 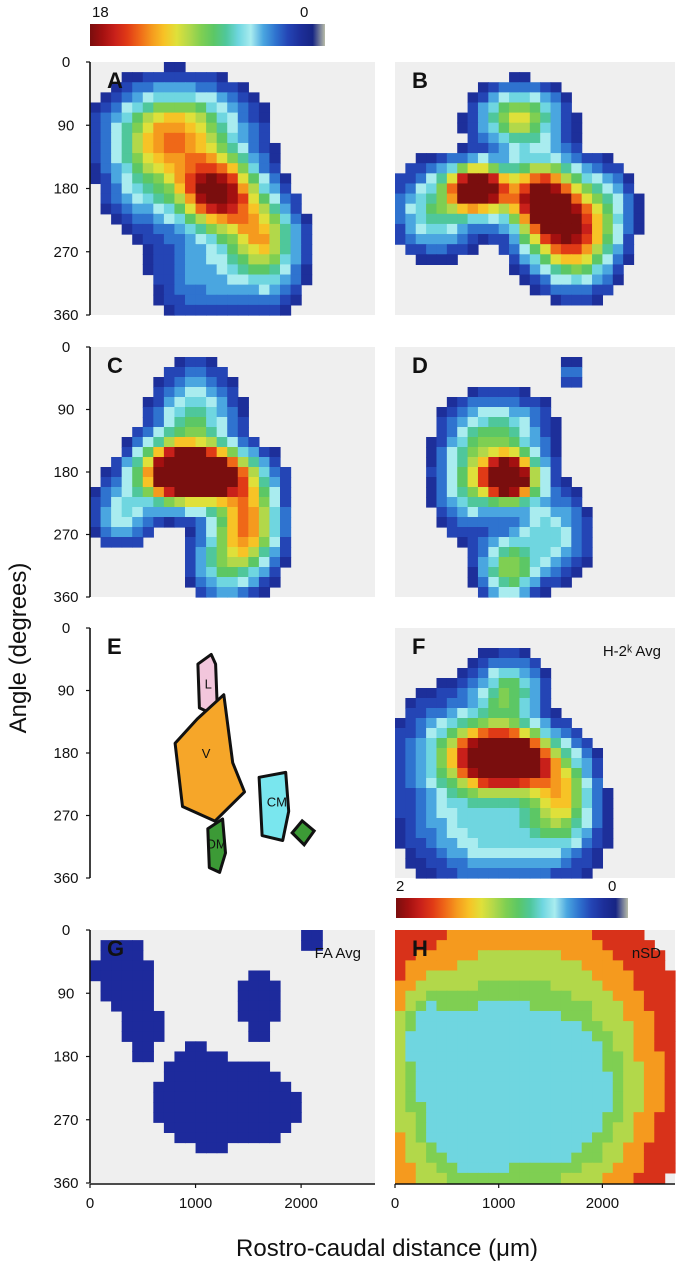 What do you see at coordinates (65, 1057) in the screenshot?
I see `y-tick-label: 180` at bounding box center [65, 1057].